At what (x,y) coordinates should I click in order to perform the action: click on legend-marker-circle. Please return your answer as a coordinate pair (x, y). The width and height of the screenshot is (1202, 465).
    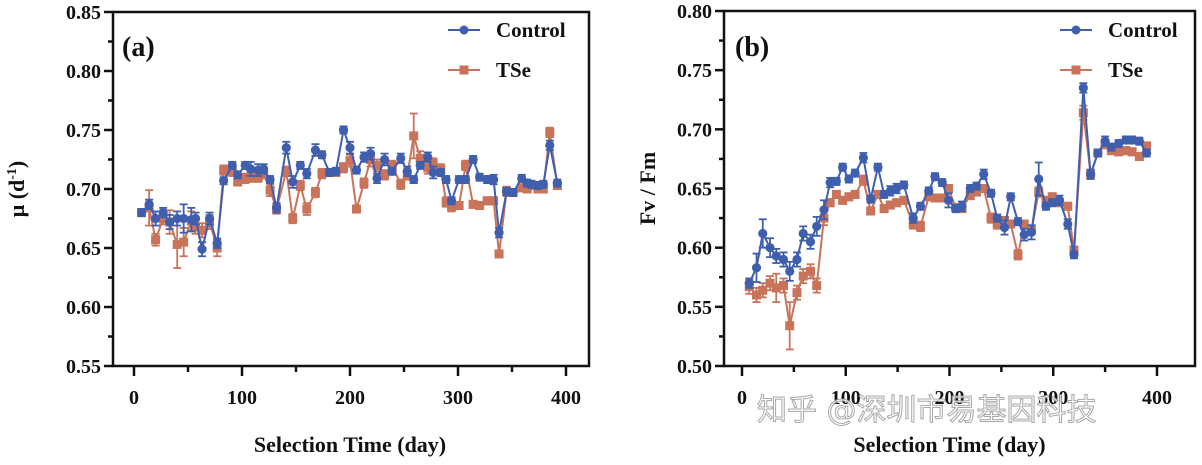
    Looking at the image, I should click on (464, 30).